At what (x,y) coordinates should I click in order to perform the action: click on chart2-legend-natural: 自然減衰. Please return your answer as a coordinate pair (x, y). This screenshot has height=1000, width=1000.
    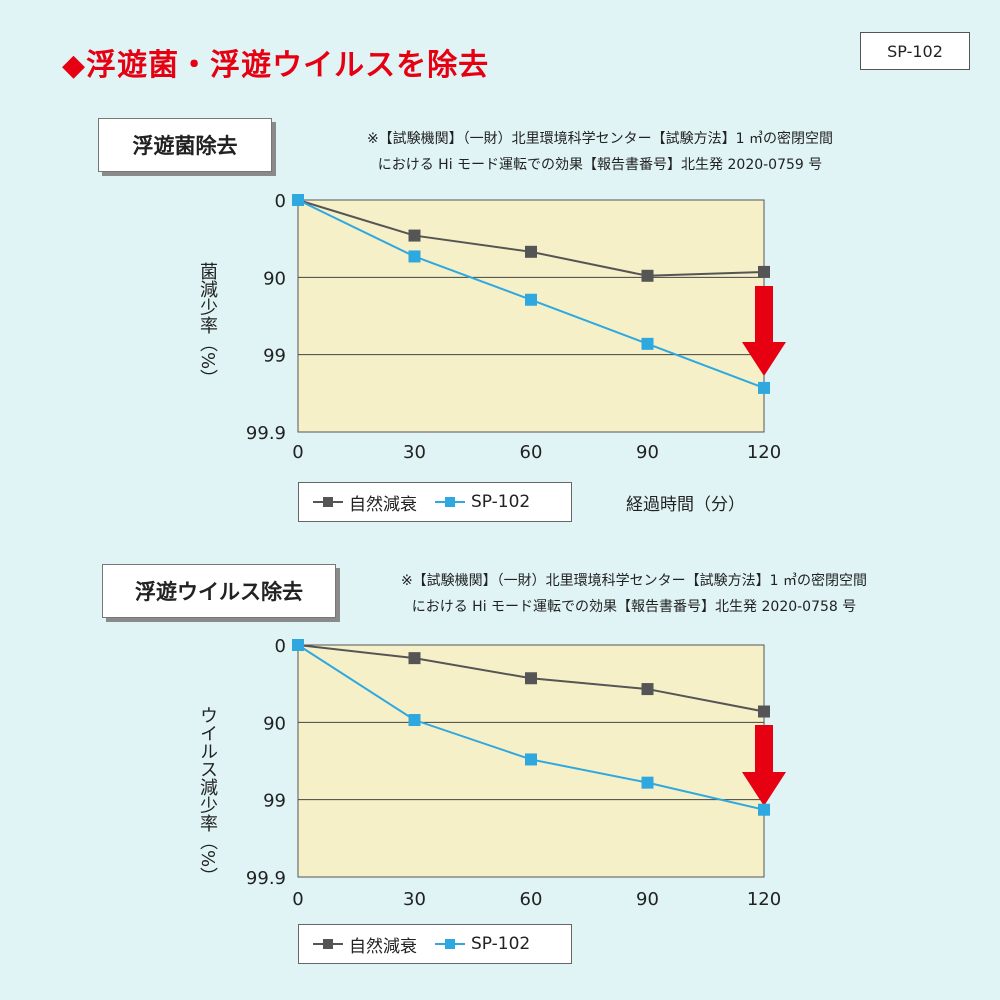
    Looking at the image, I should click on (365, 944).